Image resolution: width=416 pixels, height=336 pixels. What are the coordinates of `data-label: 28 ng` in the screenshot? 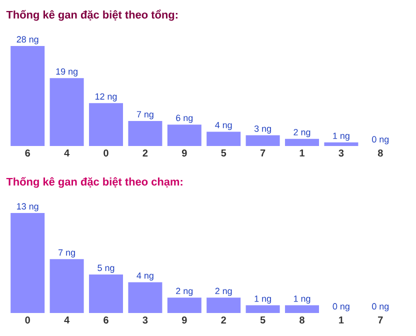 It's located at (27, 40).